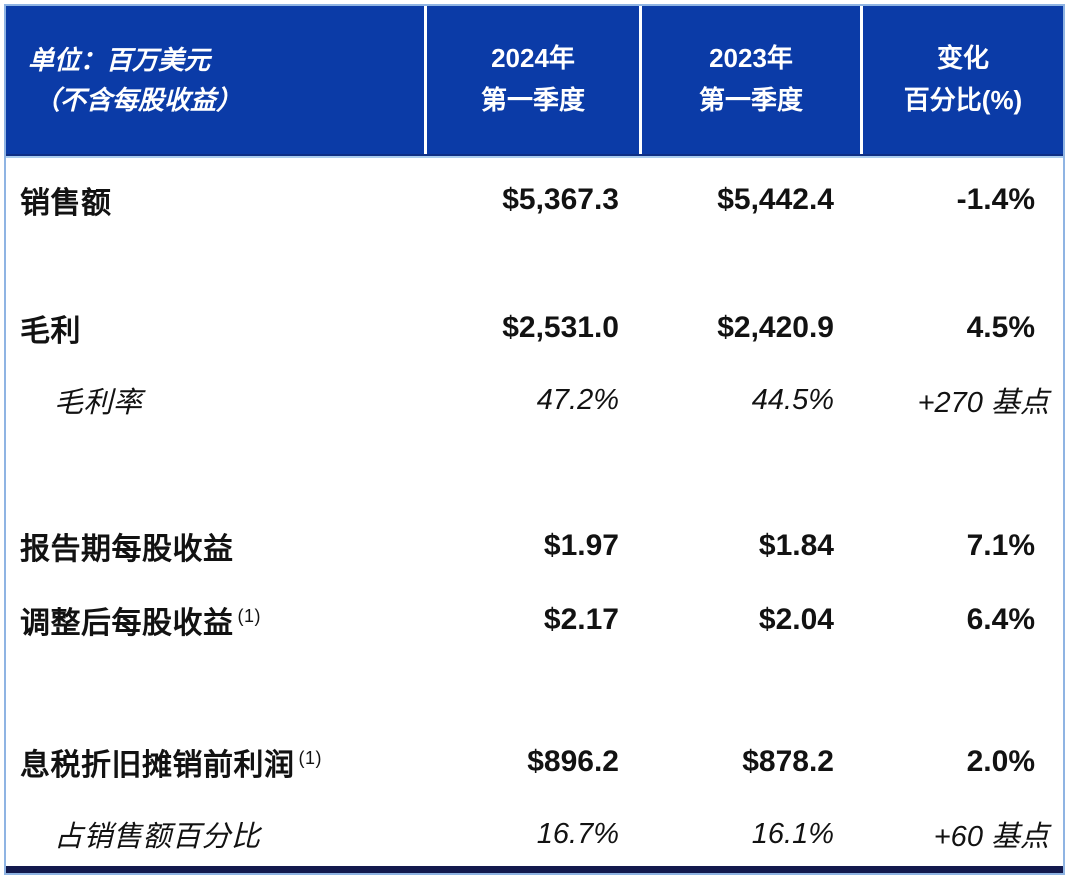 The image size is (1071, 881). What do you see at coordinates (775, 327) in the screenshot?
I see `value-2023-q1: $2,420.9` at bounding box center [775, 327].